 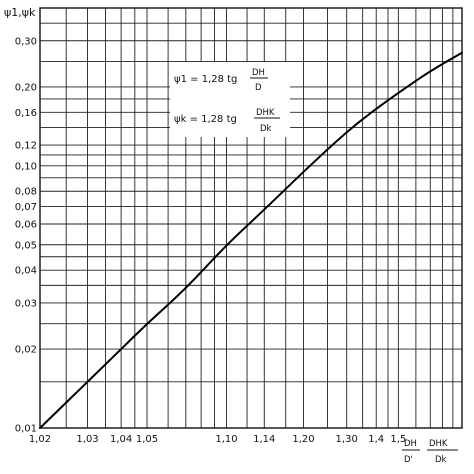 I want to click on x-tick-label: 1,4, so click(x=376, y=439).